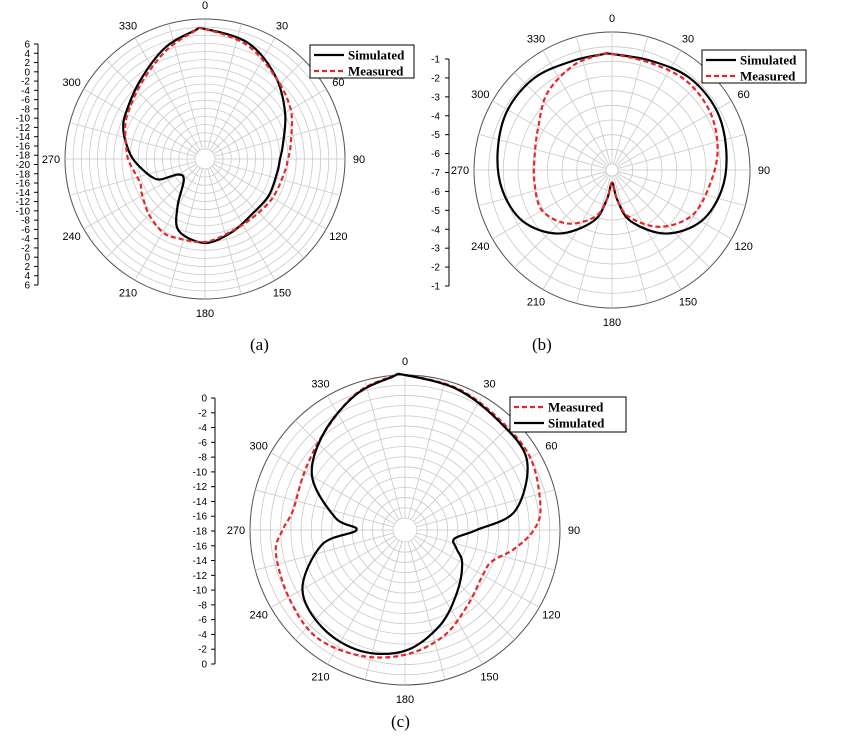 This screenshot has height=742, width=844. What do you see at coordinates (542, 344) in the screenshot?
I see `caption-b: (b)` at bounding box center [542, 344].